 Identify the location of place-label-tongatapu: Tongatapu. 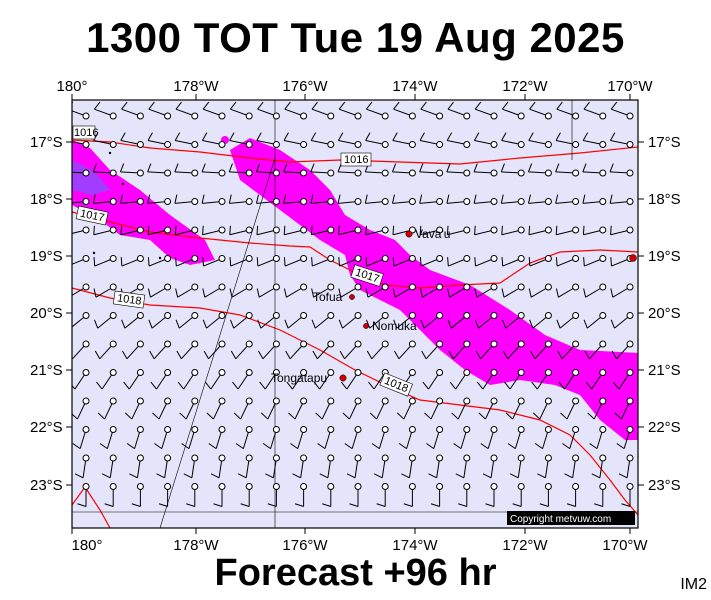
(299, 378).